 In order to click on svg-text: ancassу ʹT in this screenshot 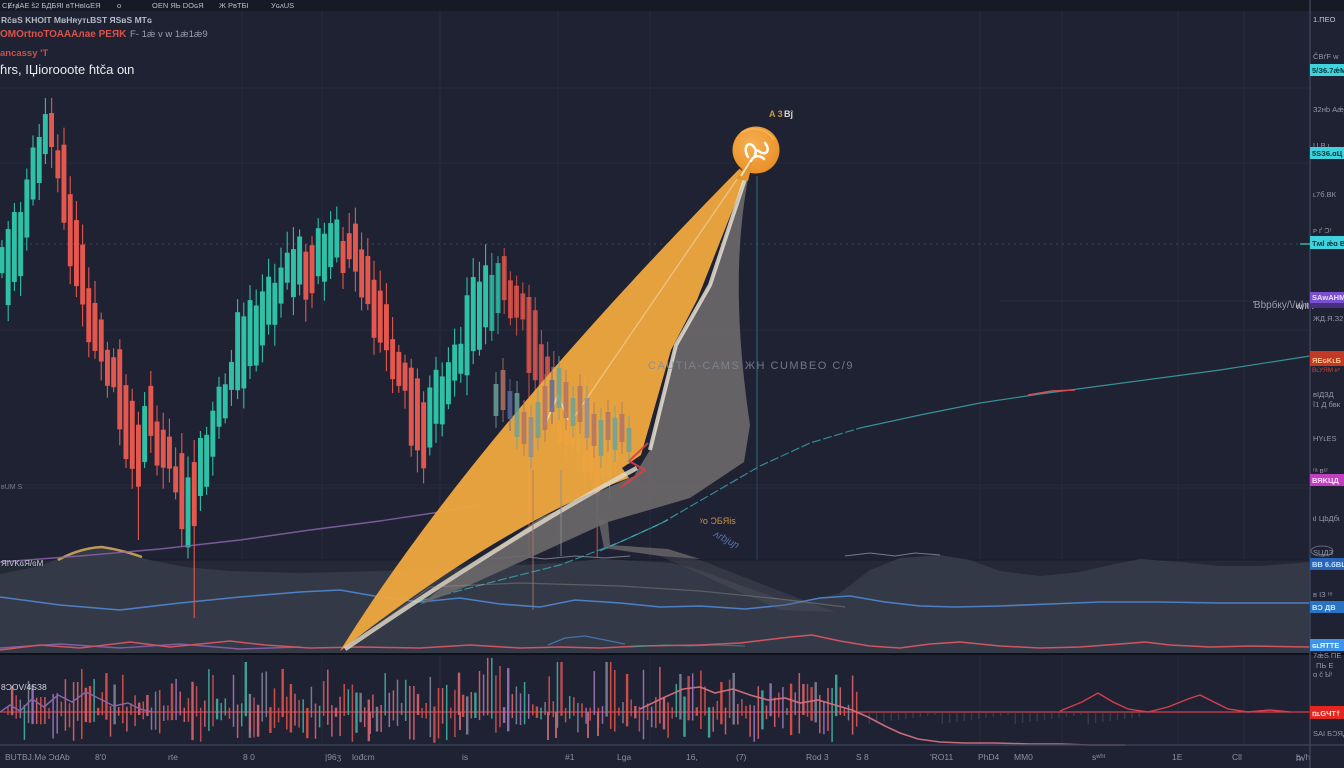, I will do `click(24, 53)`.